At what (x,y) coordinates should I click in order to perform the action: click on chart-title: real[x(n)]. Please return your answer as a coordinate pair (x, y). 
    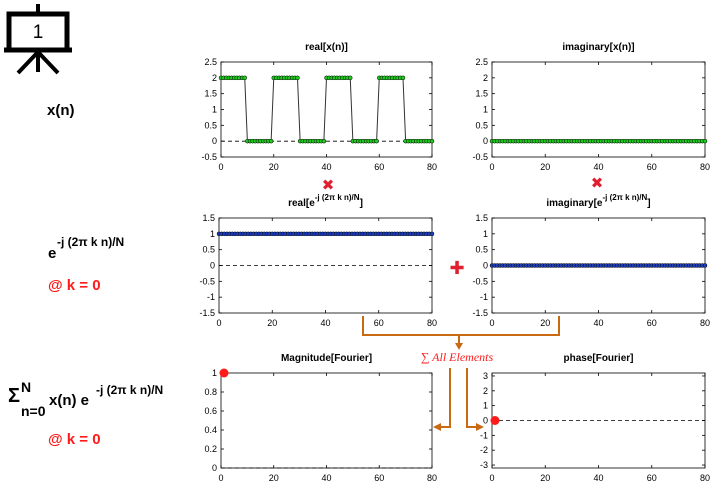
    Looking at the image, I should click on (326, 47).